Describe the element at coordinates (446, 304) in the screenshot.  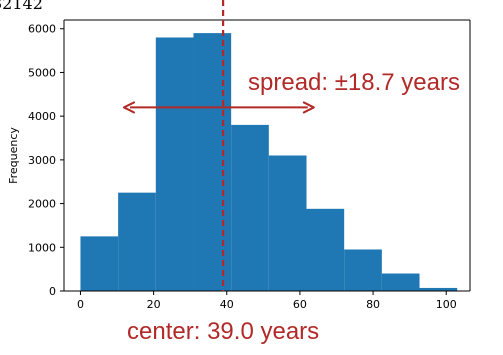
I see `x-tick-label: 100` at that location.